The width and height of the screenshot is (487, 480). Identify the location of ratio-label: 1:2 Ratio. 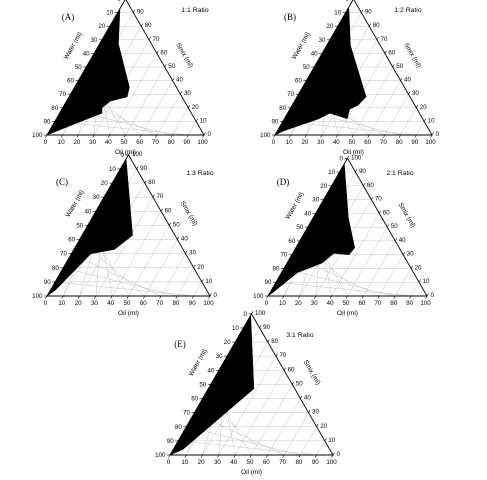
(407, 10).